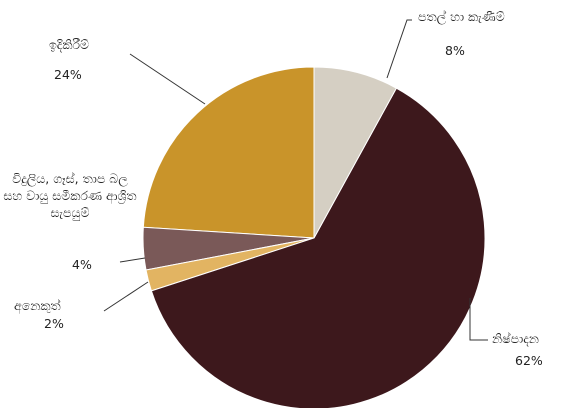 The width and height of the screenshot is (563, 408). Describe the element at coordinates (461, 16) in the screenshot. I see `slice-label: පතල් හා කැණීම්` at that location.